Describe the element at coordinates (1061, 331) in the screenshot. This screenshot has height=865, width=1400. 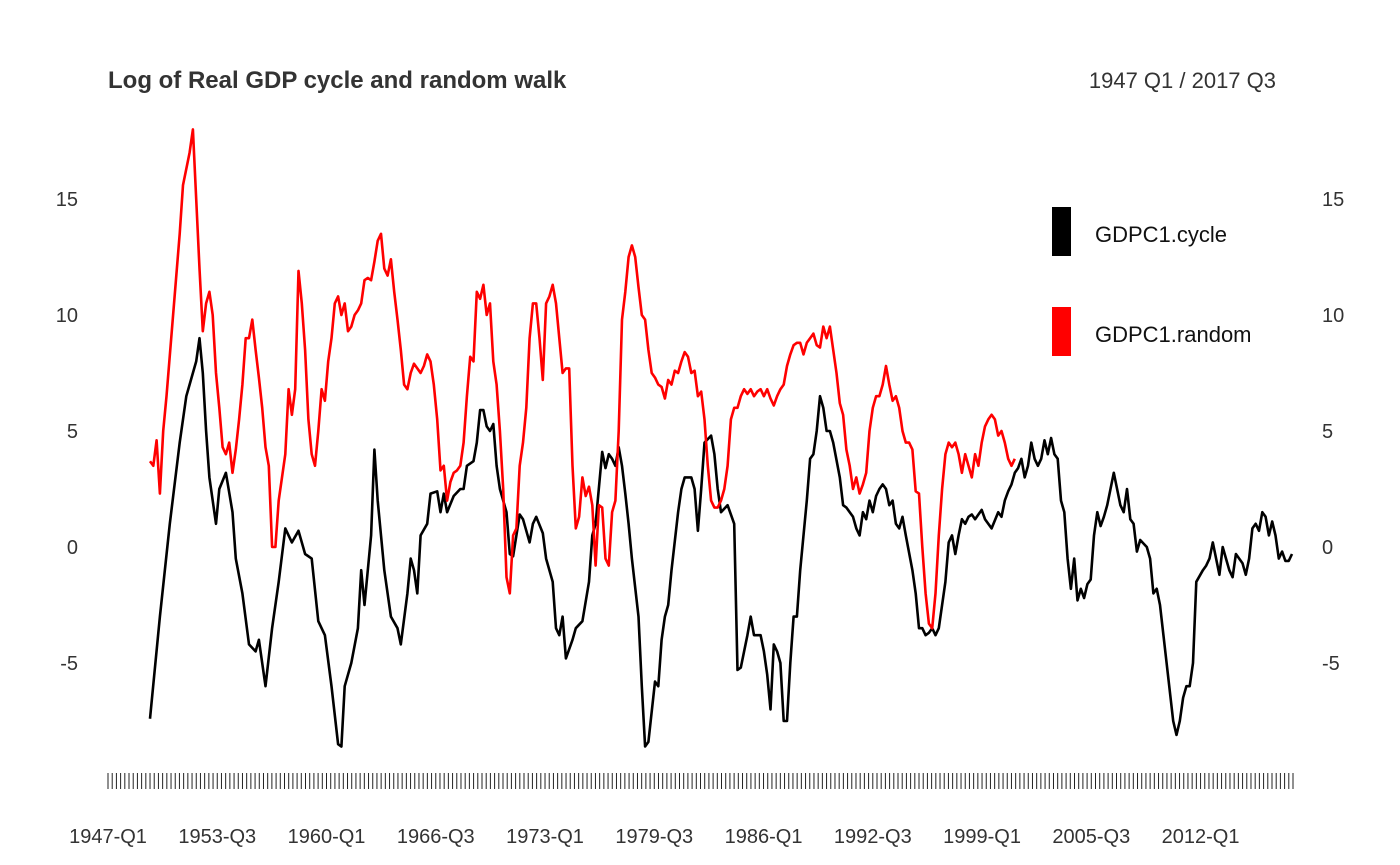
I see `legend-swatch-random` at that location.